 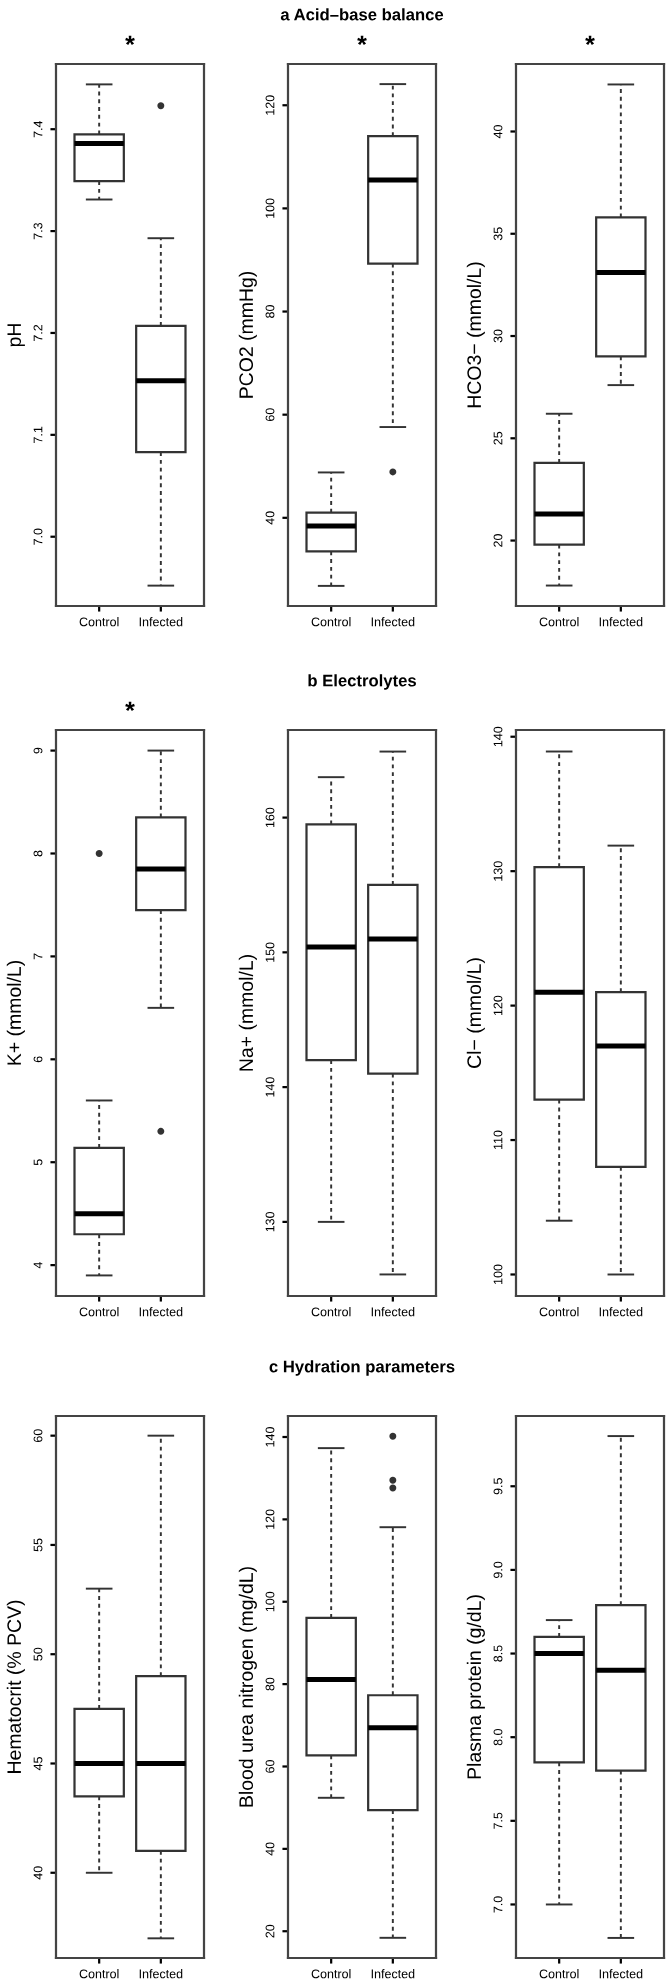 What do you see at coordinates (362, 1368) in the screenshot?
I see `chart-title: c Hydration parameters` at bounding box center [362, 1368].